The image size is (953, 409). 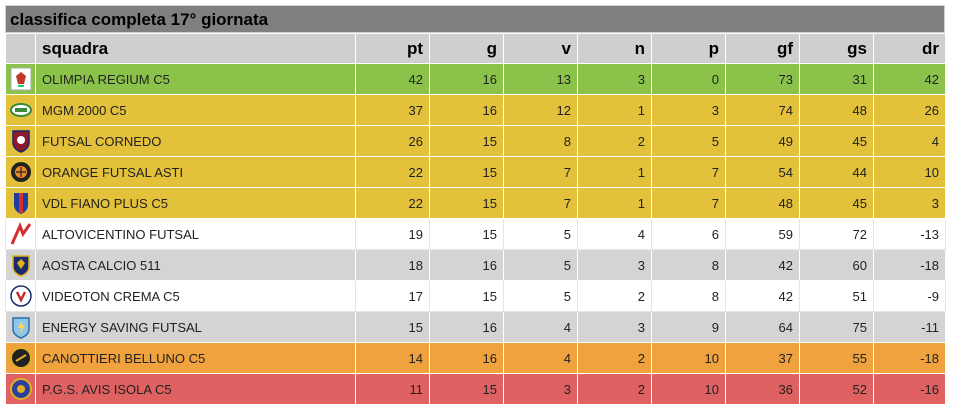 I want to click on cell-pt: 22, so click(x=392, y=172).